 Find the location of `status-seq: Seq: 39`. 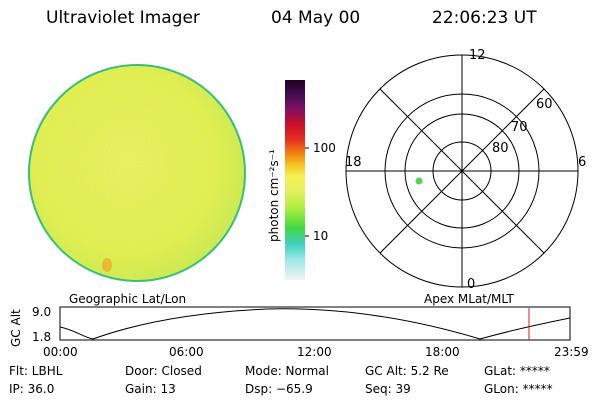

status-seq: Seq: 39 is located at coordinates (388, 389).